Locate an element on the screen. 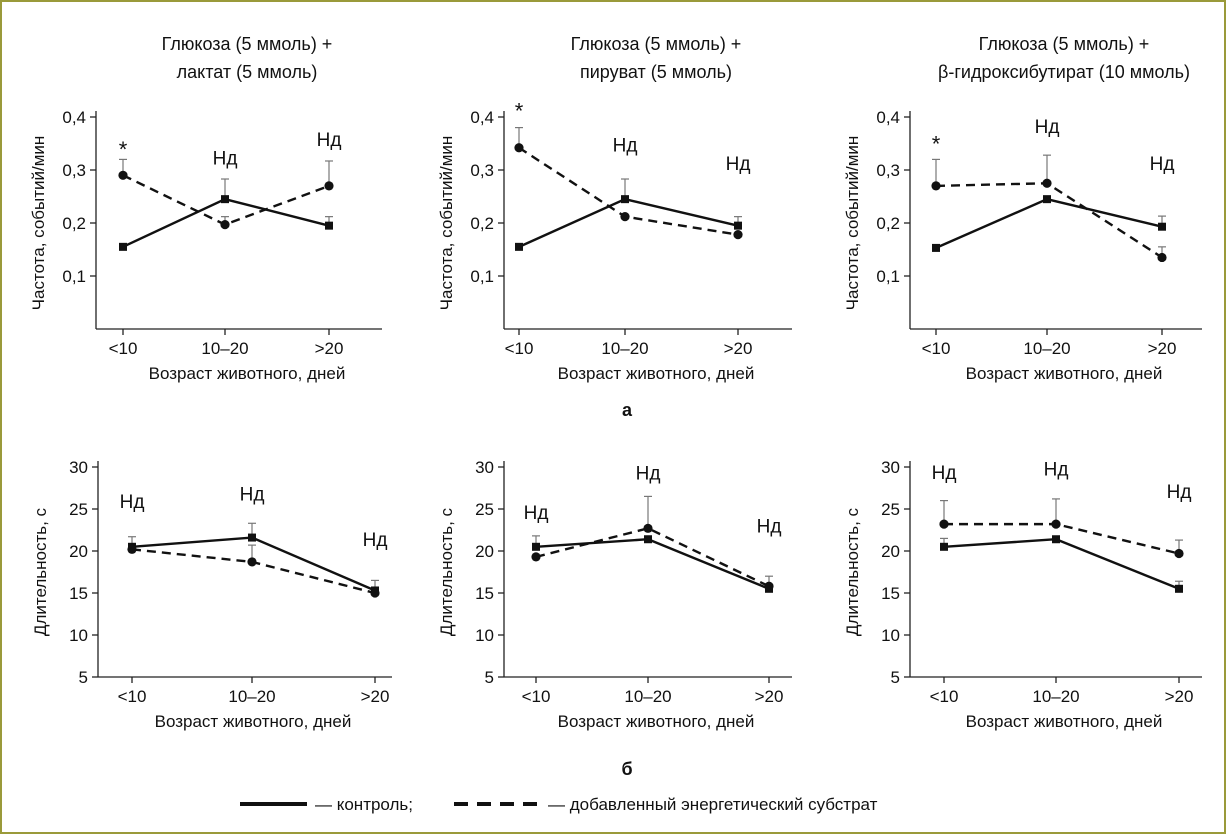 This screenshot has width=1226, height=837. row-label-a: а is located at coordinates (627, 410).